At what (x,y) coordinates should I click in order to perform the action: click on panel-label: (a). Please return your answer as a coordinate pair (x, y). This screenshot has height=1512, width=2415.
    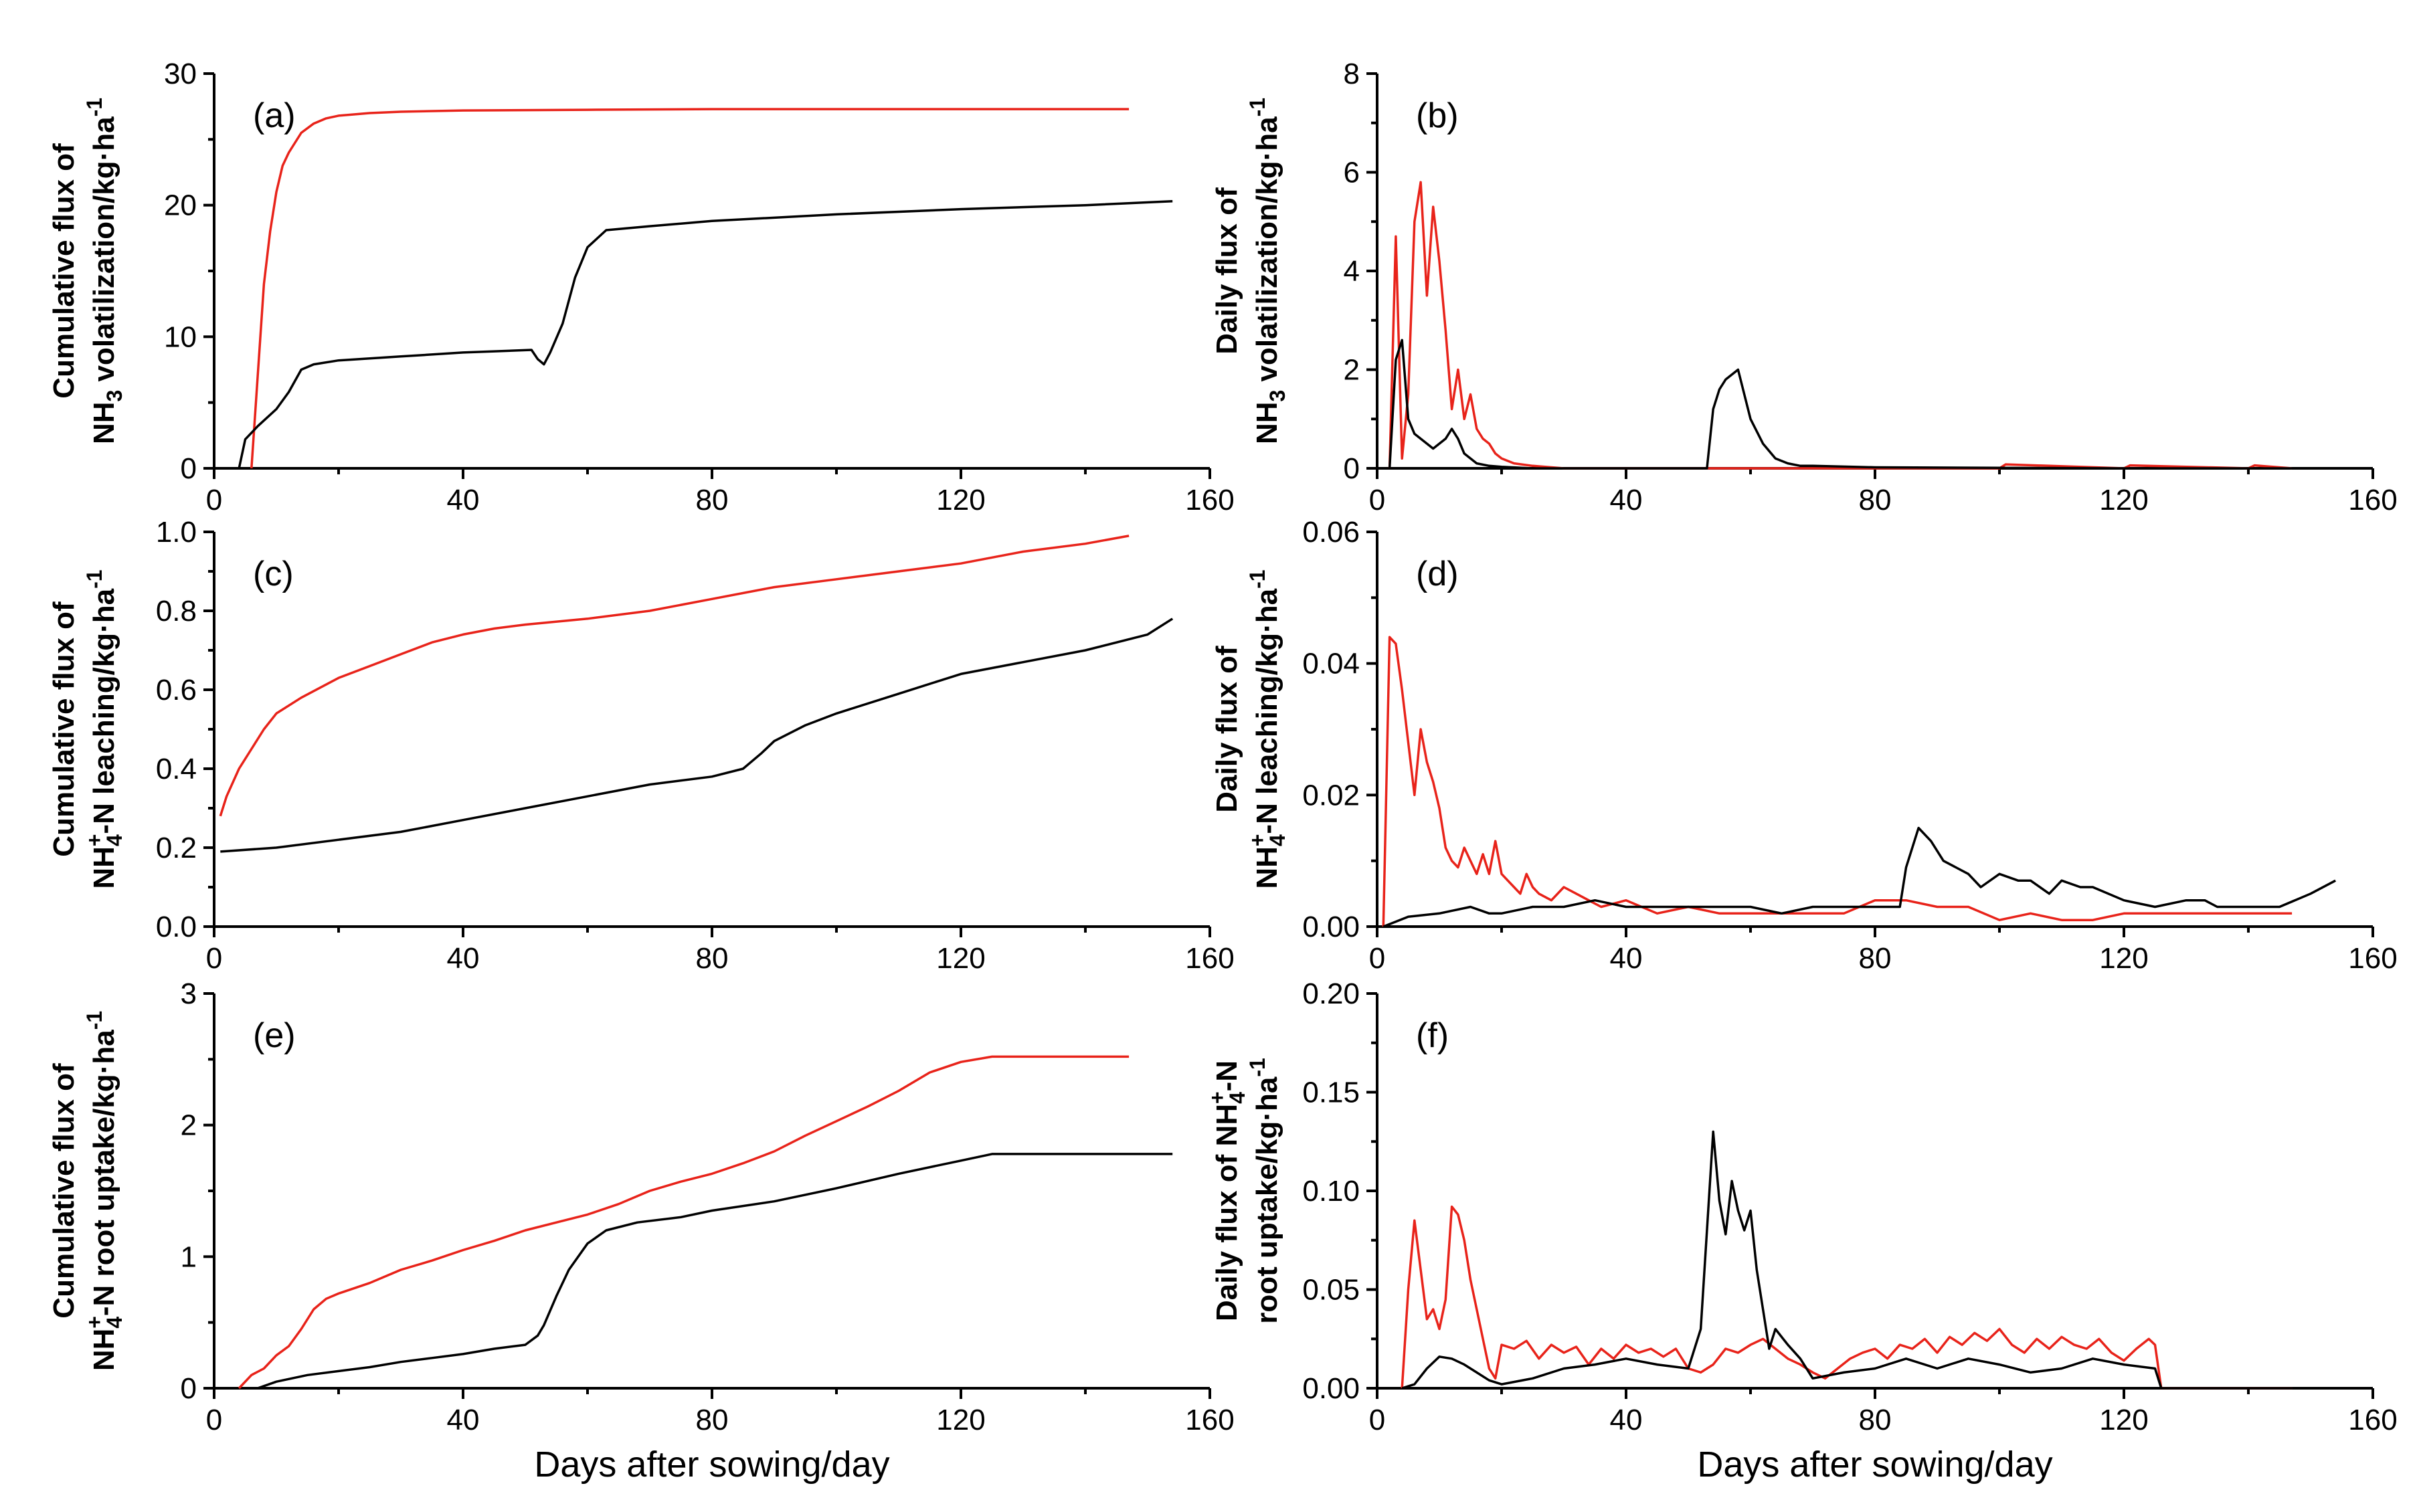
    Looking at the image, I should click on (274, 115).